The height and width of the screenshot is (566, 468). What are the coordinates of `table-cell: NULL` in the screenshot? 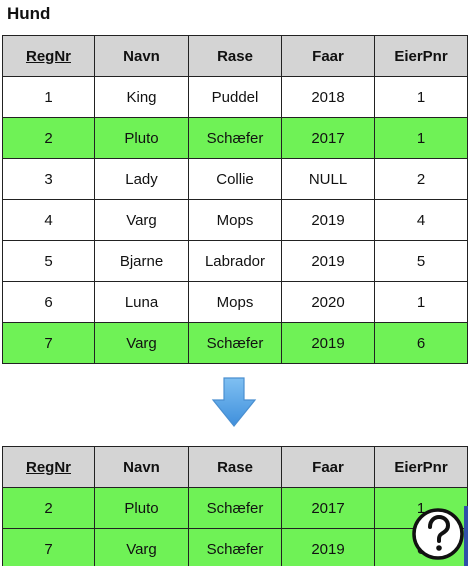 It's located at (328, 179).